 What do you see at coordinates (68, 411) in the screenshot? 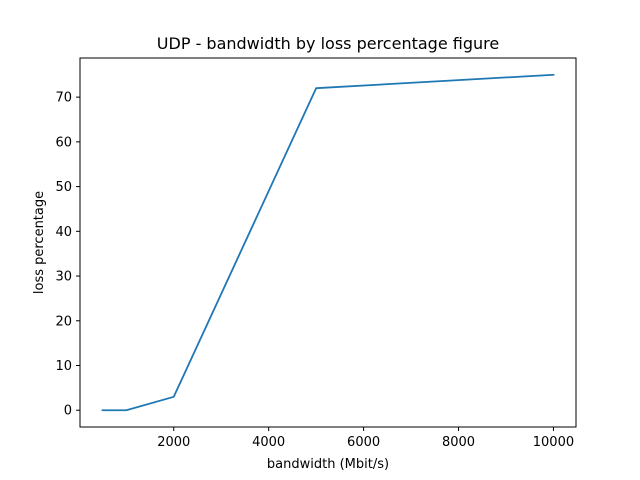
I see `y-tick-label-0: 0` at bounding box center [68, 411].